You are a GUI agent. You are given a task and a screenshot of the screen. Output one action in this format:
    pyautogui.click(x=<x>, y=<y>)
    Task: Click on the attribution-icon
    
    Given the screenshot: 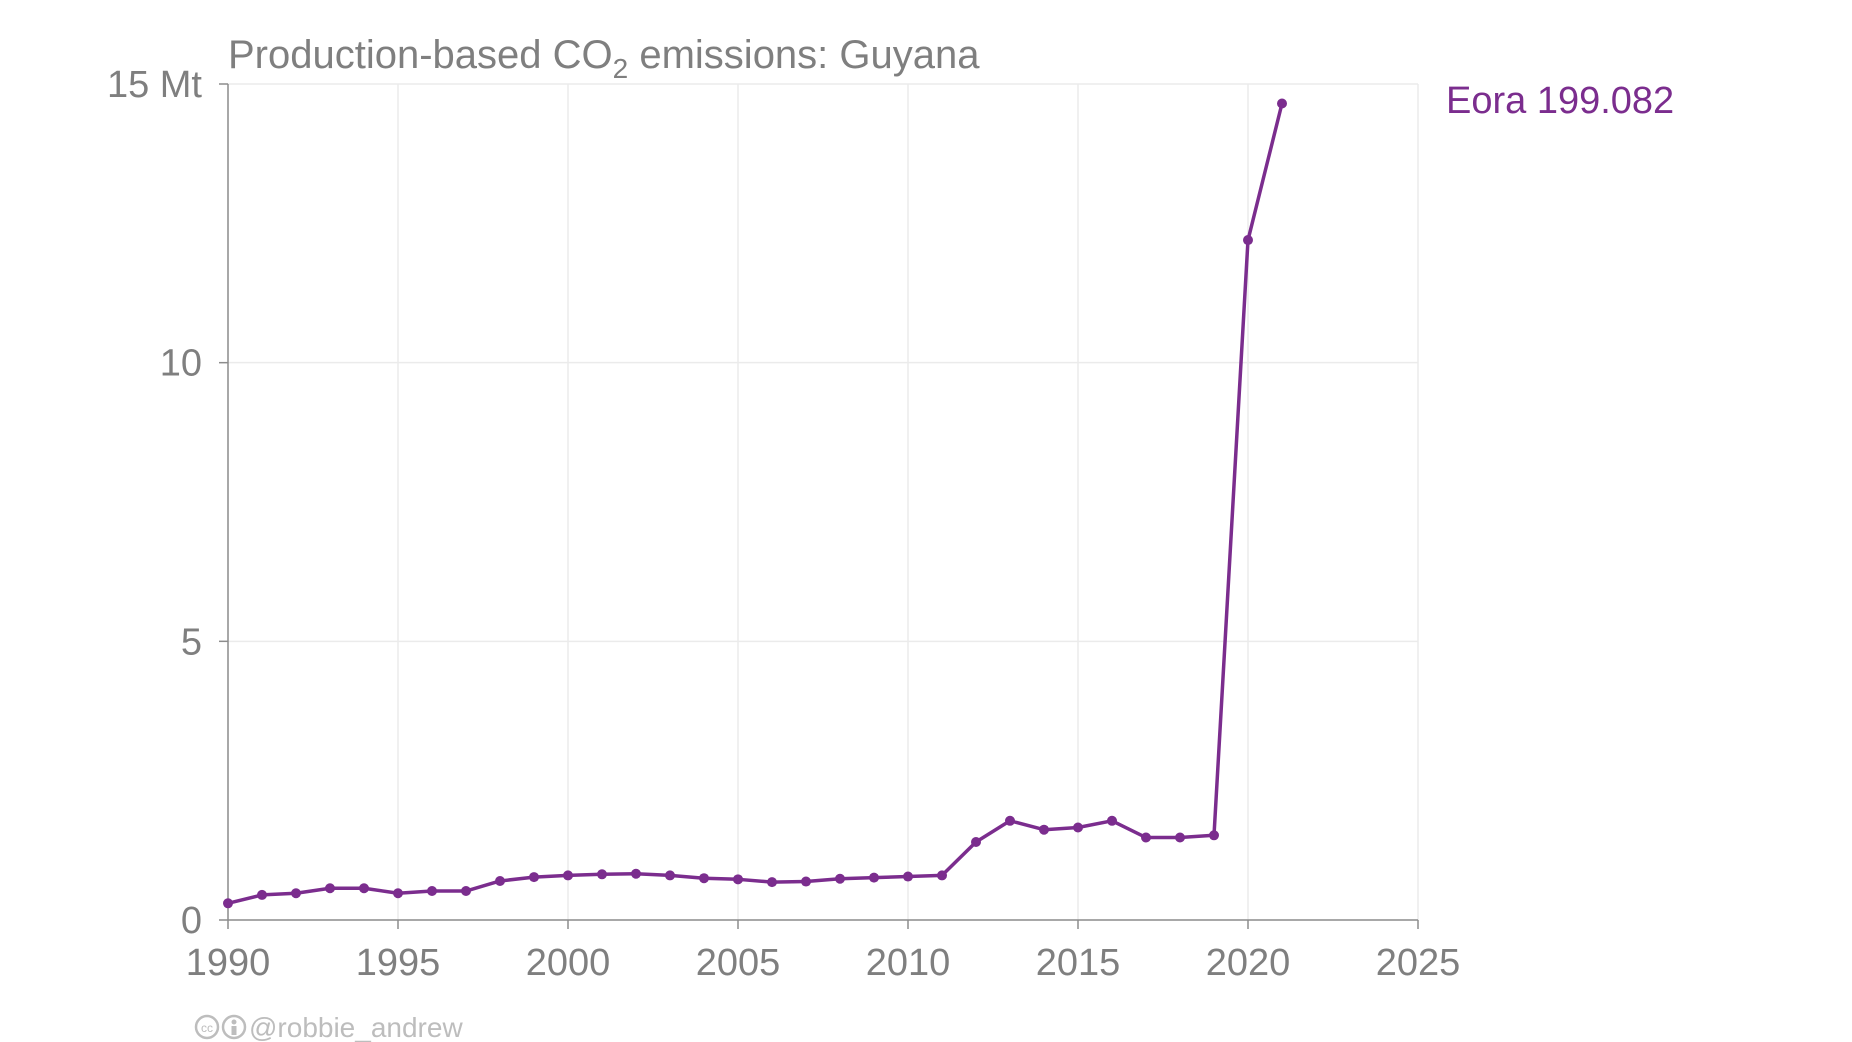 What is the action you would take?
    pyautogui.click(x=234, y=1027)
    